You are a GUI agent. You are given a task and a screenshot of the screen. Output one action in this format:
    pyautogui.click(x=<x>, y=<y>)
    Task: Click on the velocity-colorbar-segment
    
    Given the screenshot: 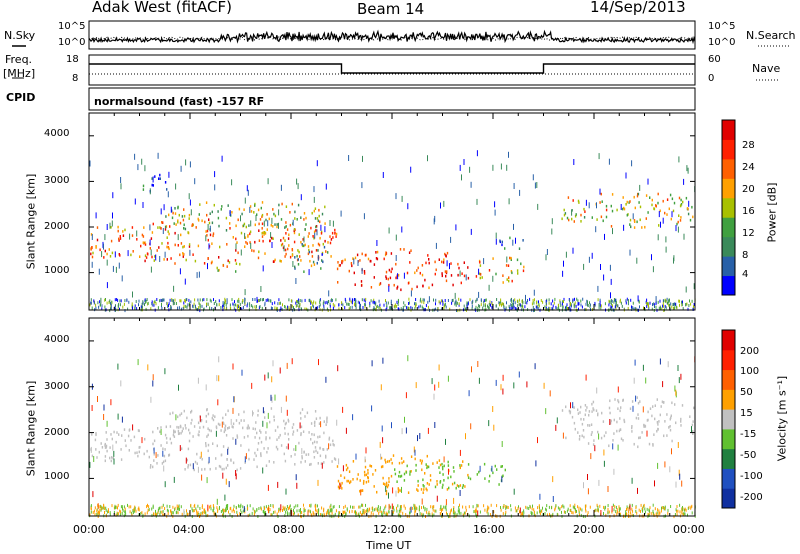 What is the action you would take?
    pyautogui.click(x=728, y=439)
    